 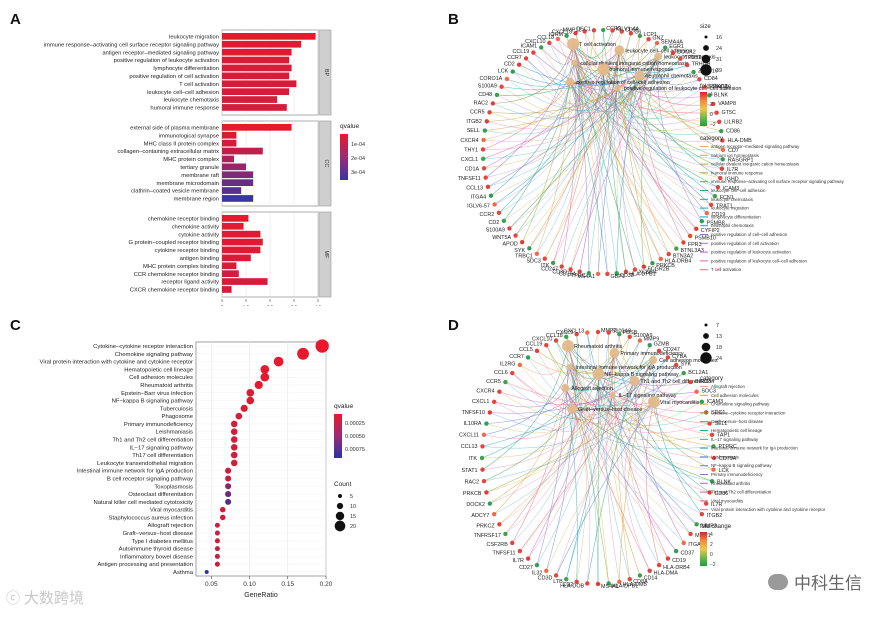 What do you see at coordinates (174, 77) in the screenshot?
I see `bar-label: positive regulation of cell activation` at bounding box center [174, 77].